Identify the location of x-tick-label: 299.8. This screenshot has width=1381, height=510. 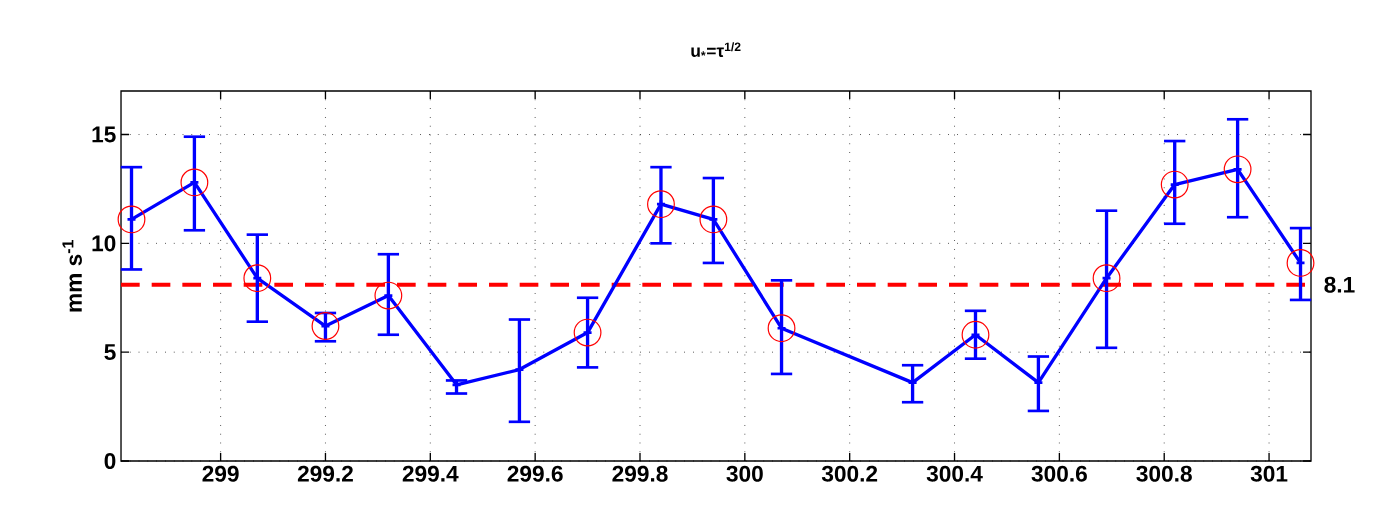
(640, 473).